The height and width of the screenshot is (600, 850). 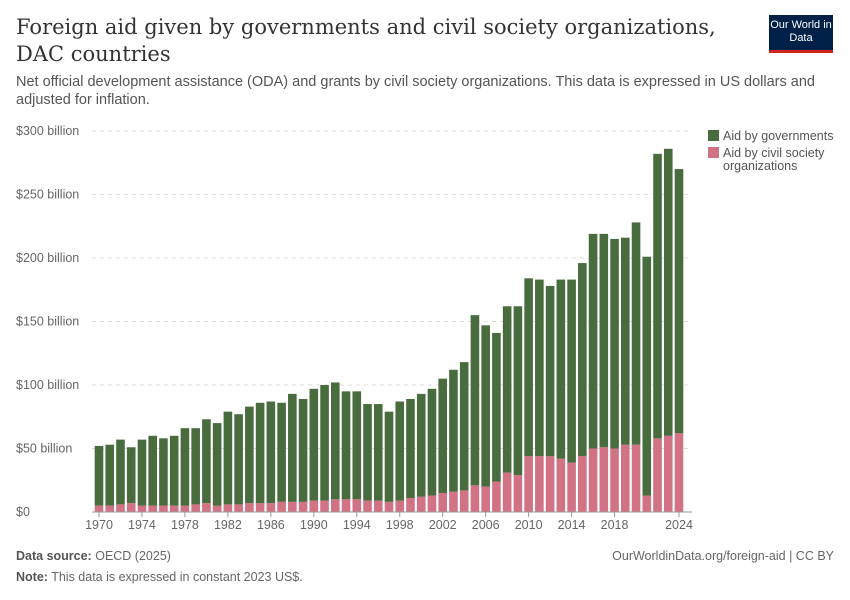 I want to click on legend-label: Aid by governments, so click(x=778, y=136).